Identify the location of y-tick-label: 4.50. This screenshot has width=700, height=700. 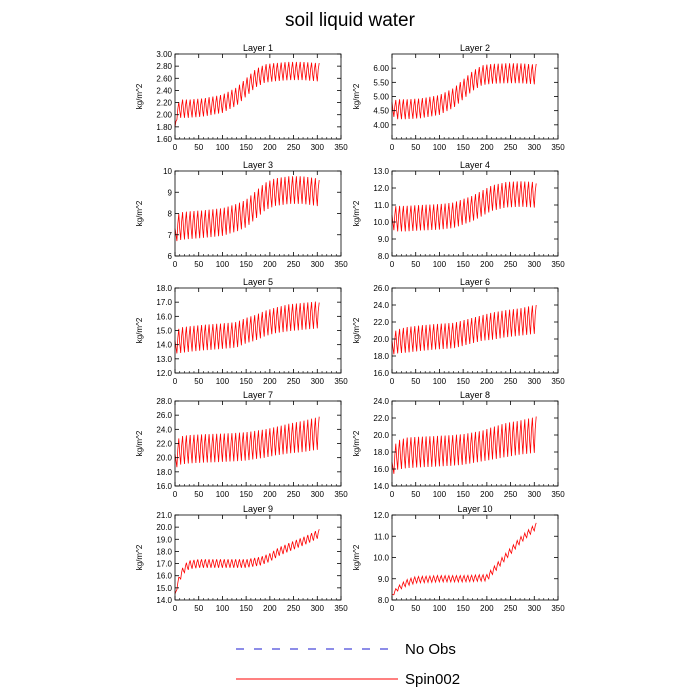
(381, 111).